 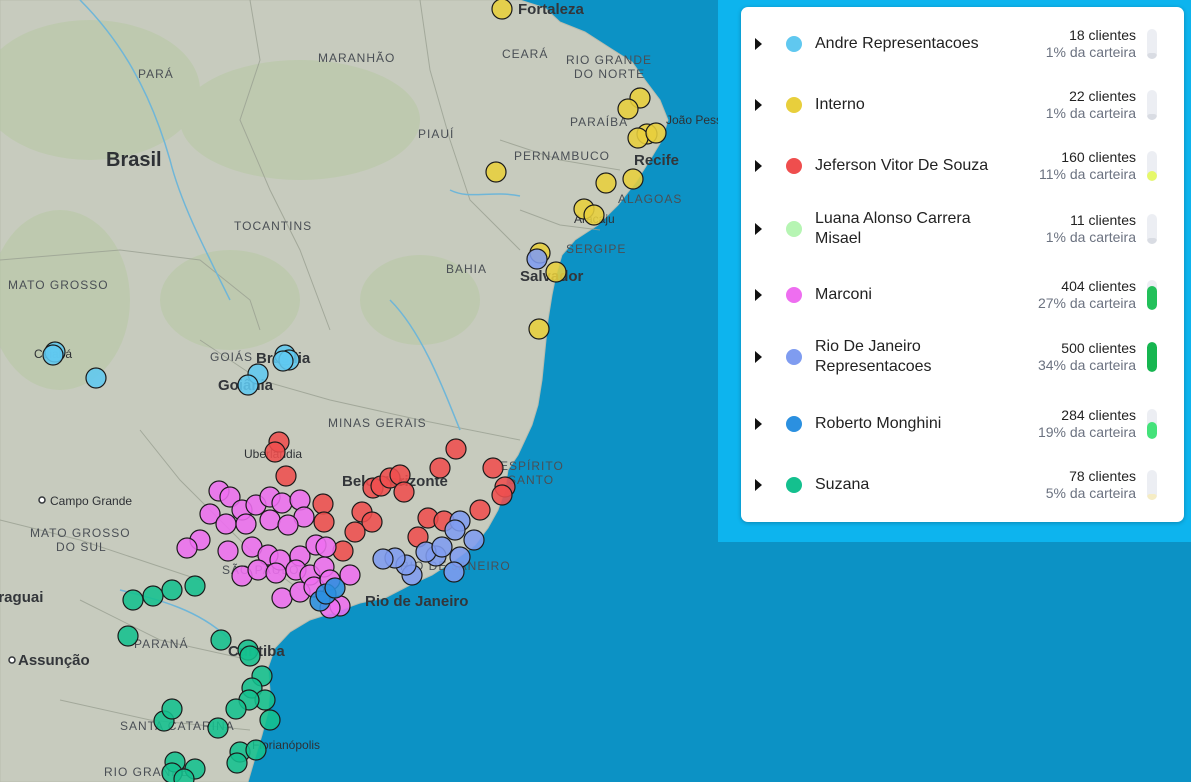 What do you see at coordinates (1102, 95) in the screenshot?
I see `clients-label: 22 clientes` at bounding box center [1102, 95].